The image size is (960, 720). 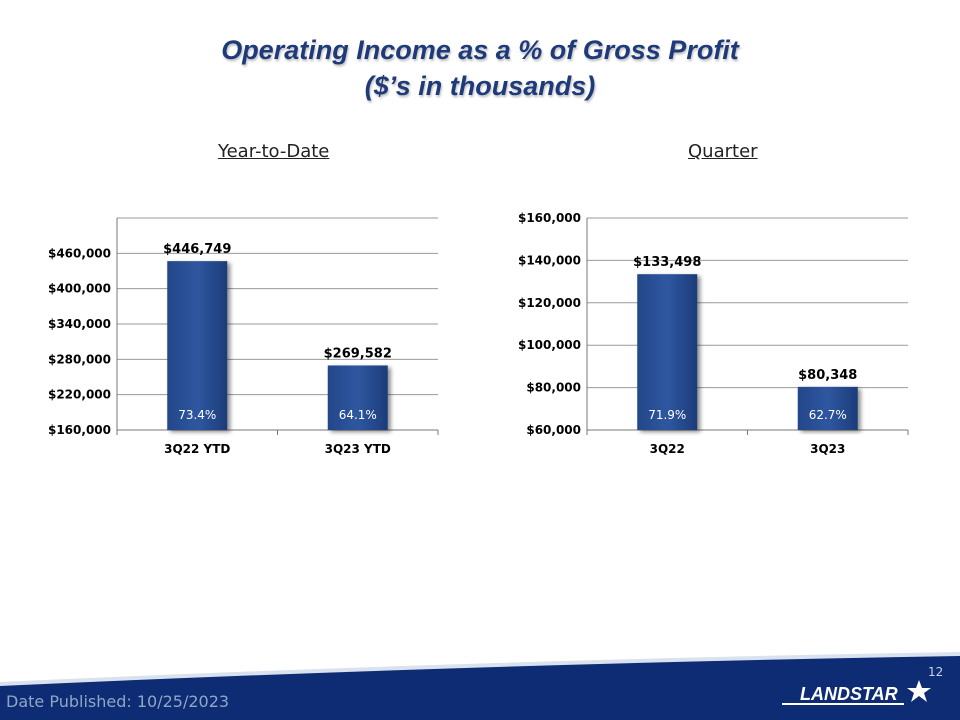 What do you see at coordinates (358, 449) in the screenshot?
I see `x-tick-label: 3Q23 YTD` at bounding box center [358, 449].